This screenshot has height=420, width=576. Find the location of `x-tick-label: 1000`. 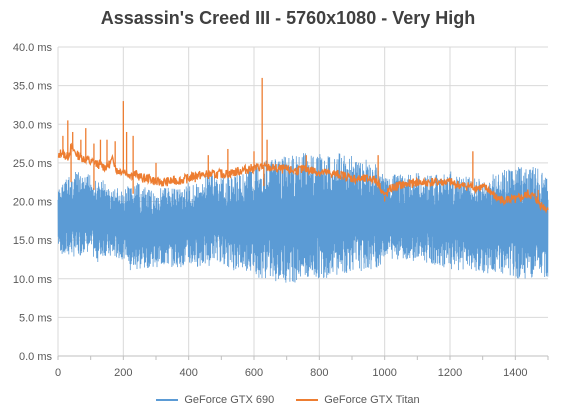

x-tick-label: 1000 is located at coordinates (384, 373).